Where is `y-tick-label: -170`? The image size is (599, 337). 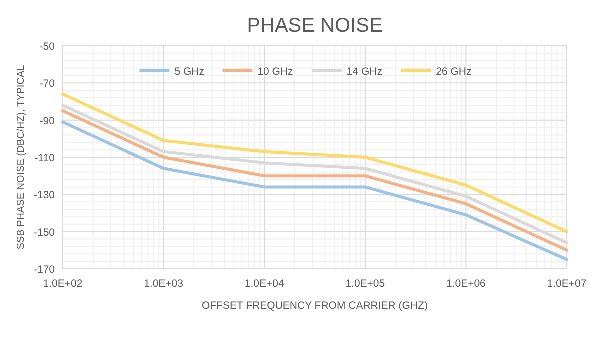 y-tick-label: -170 is located at coordinates (45, 270).